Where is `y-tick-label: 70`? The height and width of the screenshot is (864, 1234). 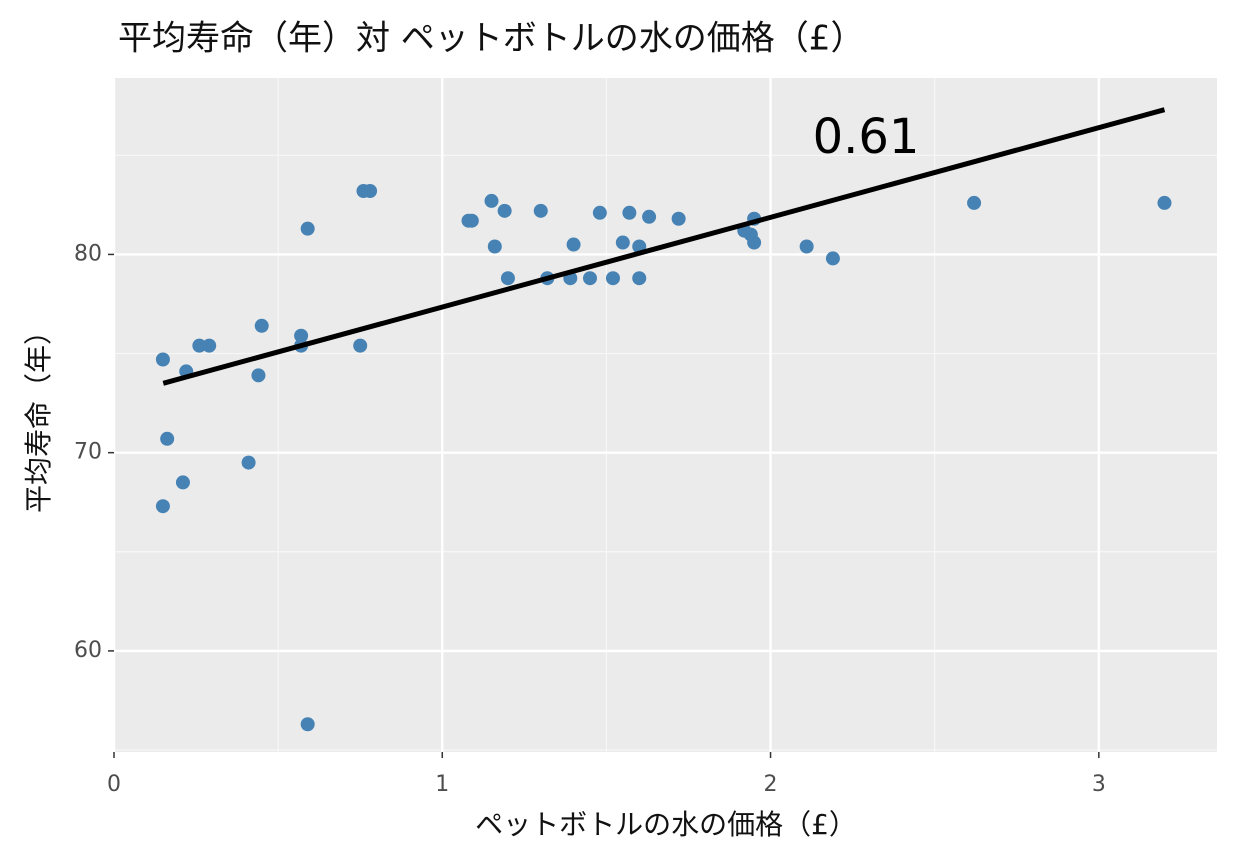 y-tick-label: 70 is located at coordinates (88, 452).